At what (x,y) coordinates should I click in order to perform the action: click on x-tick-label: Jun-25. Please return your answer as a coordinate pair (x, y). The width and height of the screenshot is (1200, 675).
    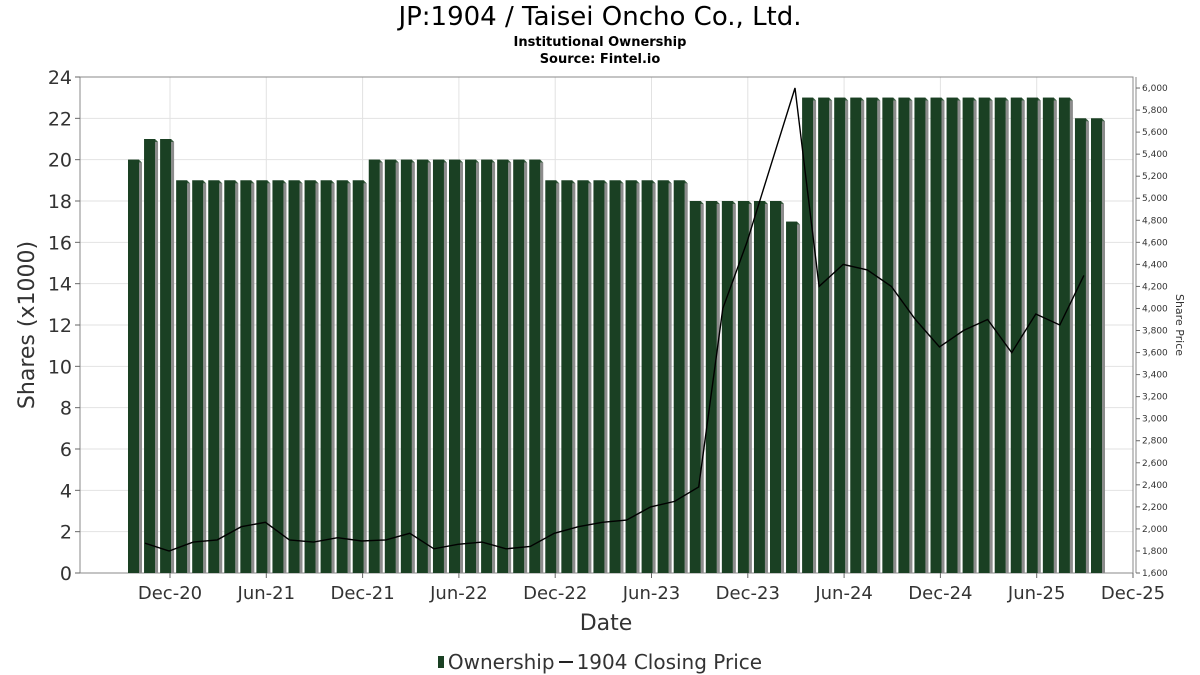
    Looking at the image, I should click on (1036, 593).